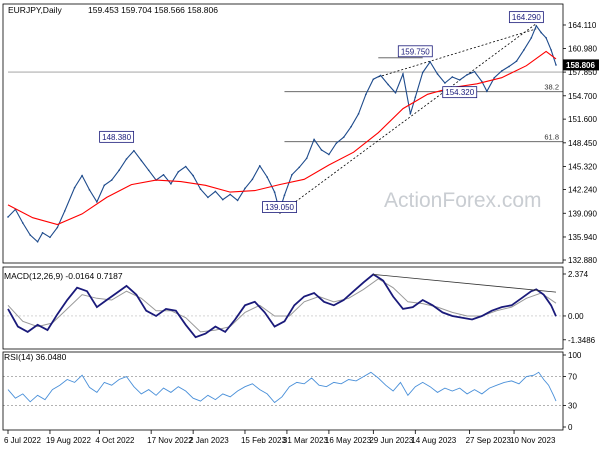  I want to click on price-annotation-label: 148.380, so click(116, 137).